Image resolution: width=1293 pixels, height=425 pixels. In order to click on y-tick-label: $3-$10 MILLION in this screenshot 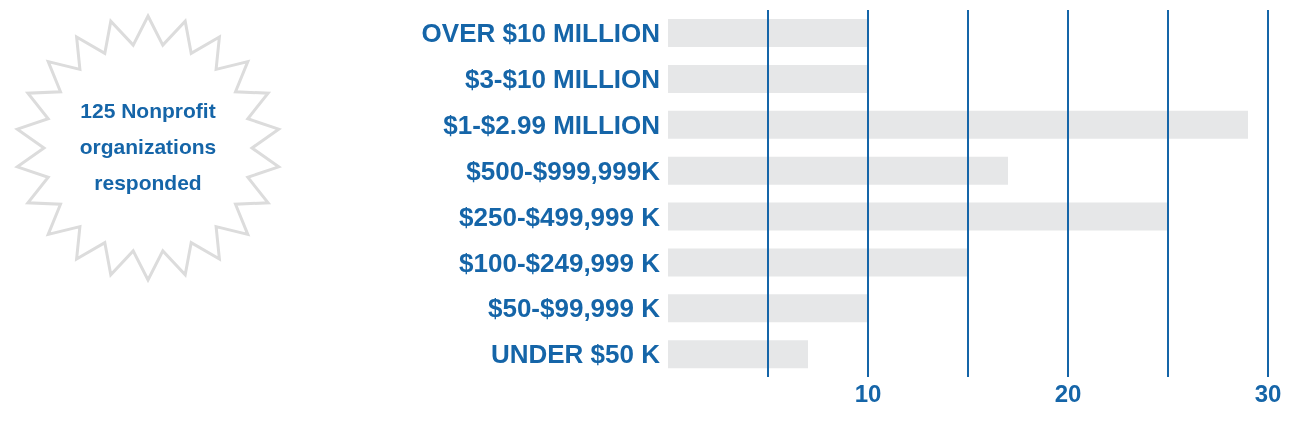, I will do `click(562, 79)`.